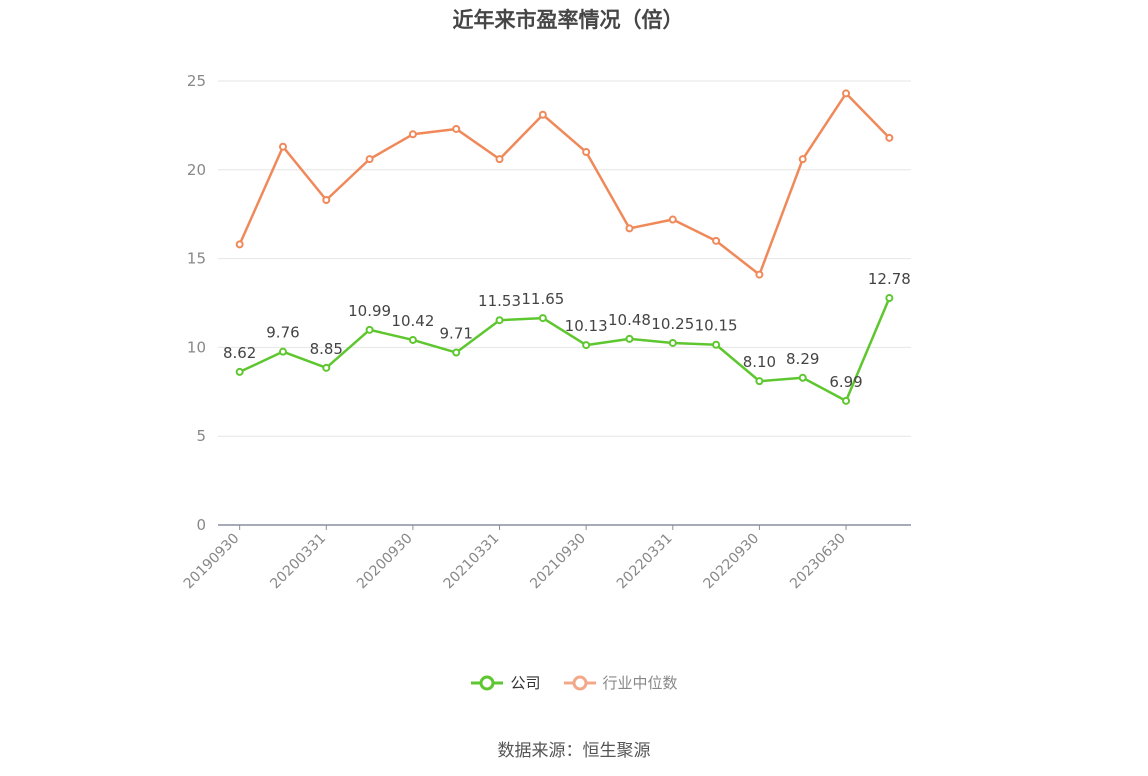 The image size is (1148, 776). What do you see at coordinates (326, 349) in the screenshot?
I see `data-label: 8.85` at bounding box center [326, 349].